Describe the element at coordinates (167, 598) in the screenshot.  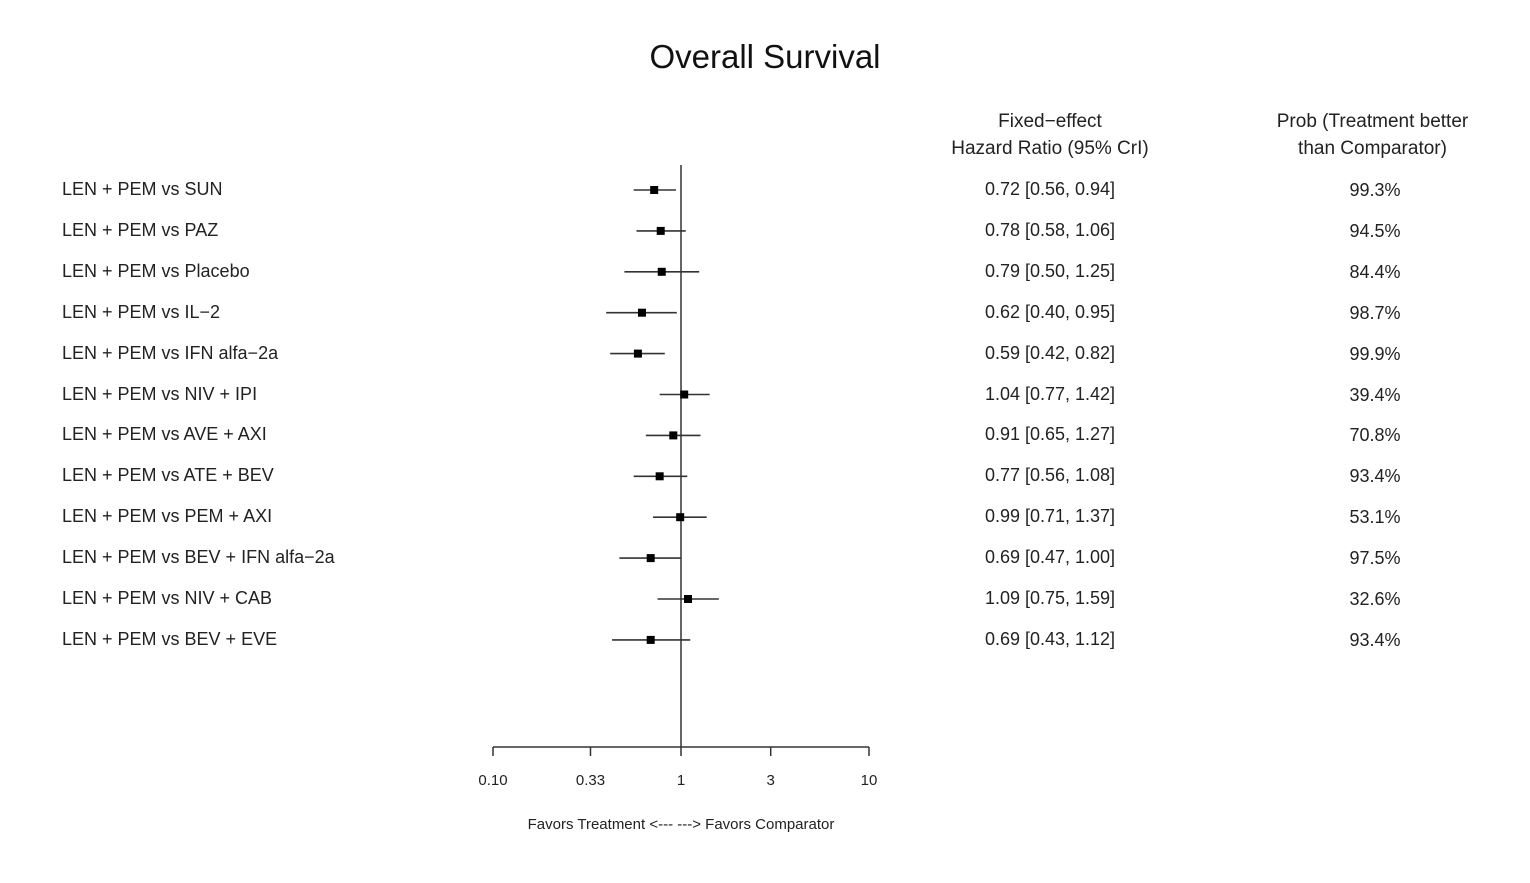
I see `row-label: LEN + PEM vs NIV + CAB` at that location.